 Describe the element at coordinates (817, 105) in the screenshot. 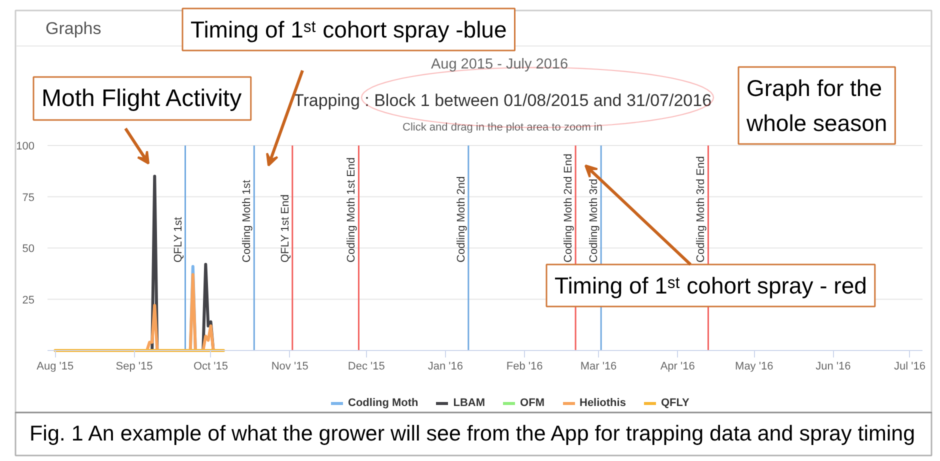

I see `text: Graph for the whole season` at that location.